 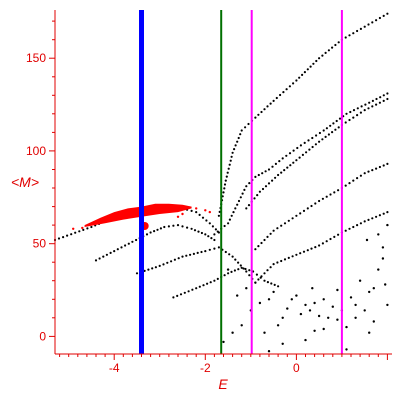 What do you see at coordinates (138, 215) in the screenshot?
I see `red-band-region` at bounding box center [138, 215].